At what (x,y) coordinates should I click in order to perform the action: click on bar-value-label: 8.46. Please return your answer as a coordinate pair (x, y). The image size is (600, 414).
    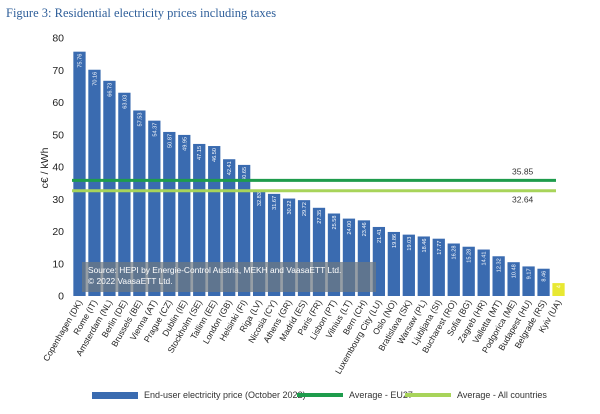
    Looking at the image, I should click on (545, 276).